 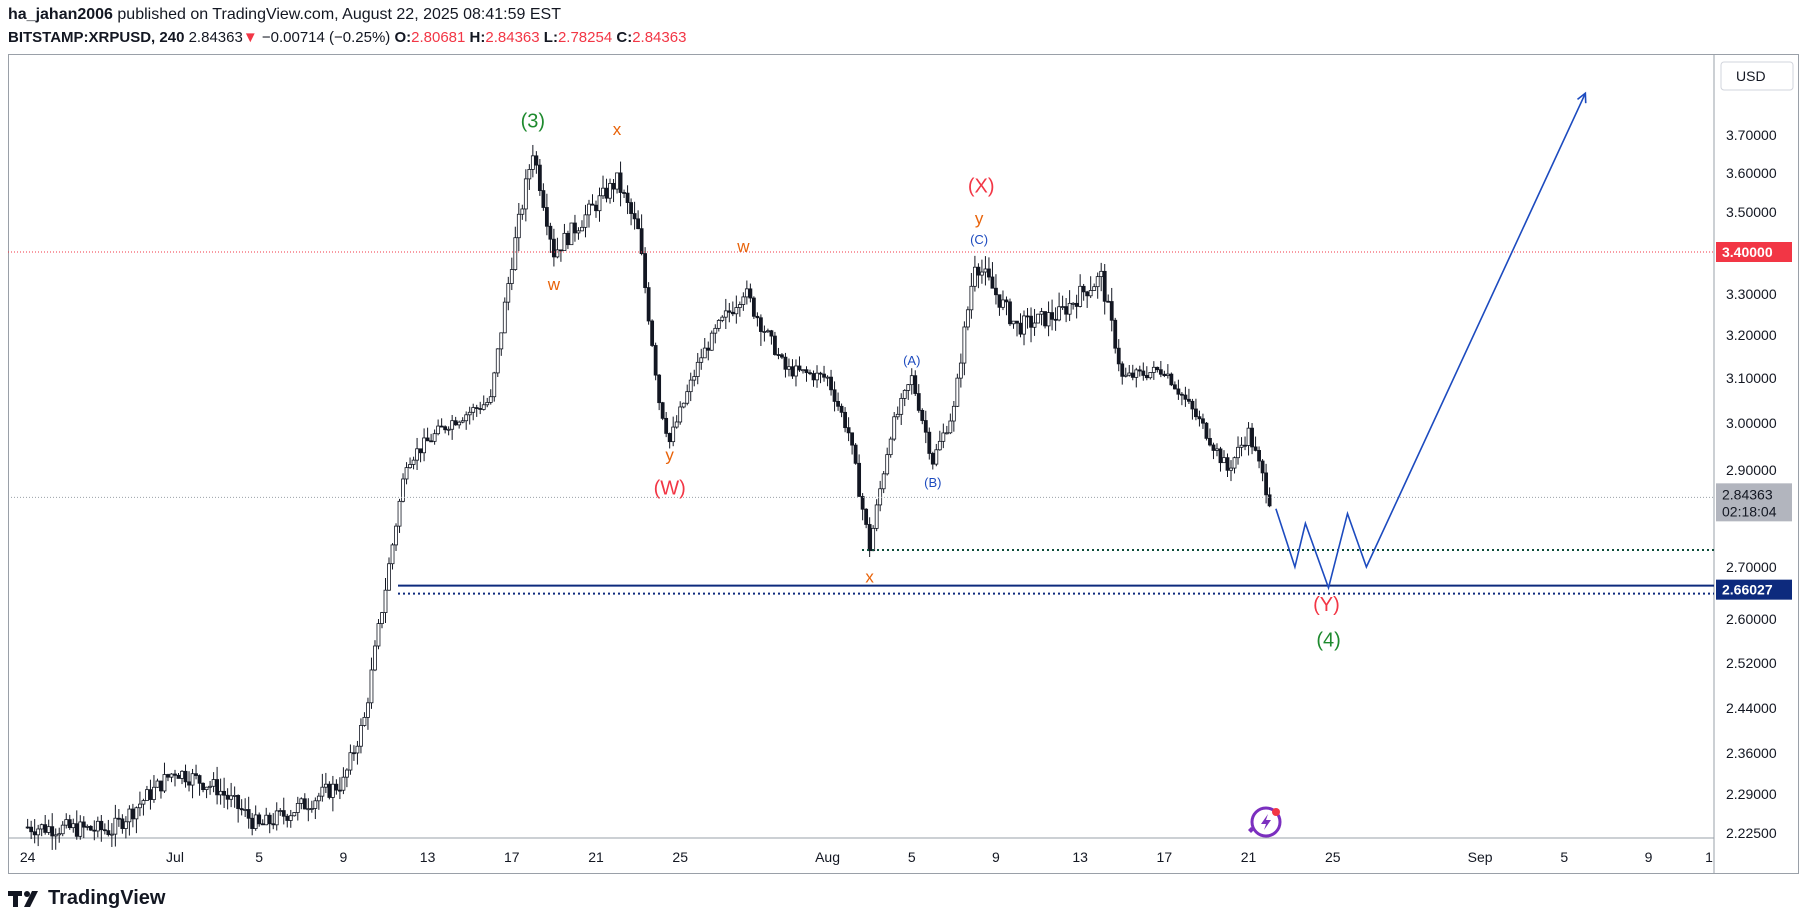 What do you see at coordinates (1751, 423) in the screenshot?
I see `y-tick-label: 3.00000` at bounding box center [1751, 423].